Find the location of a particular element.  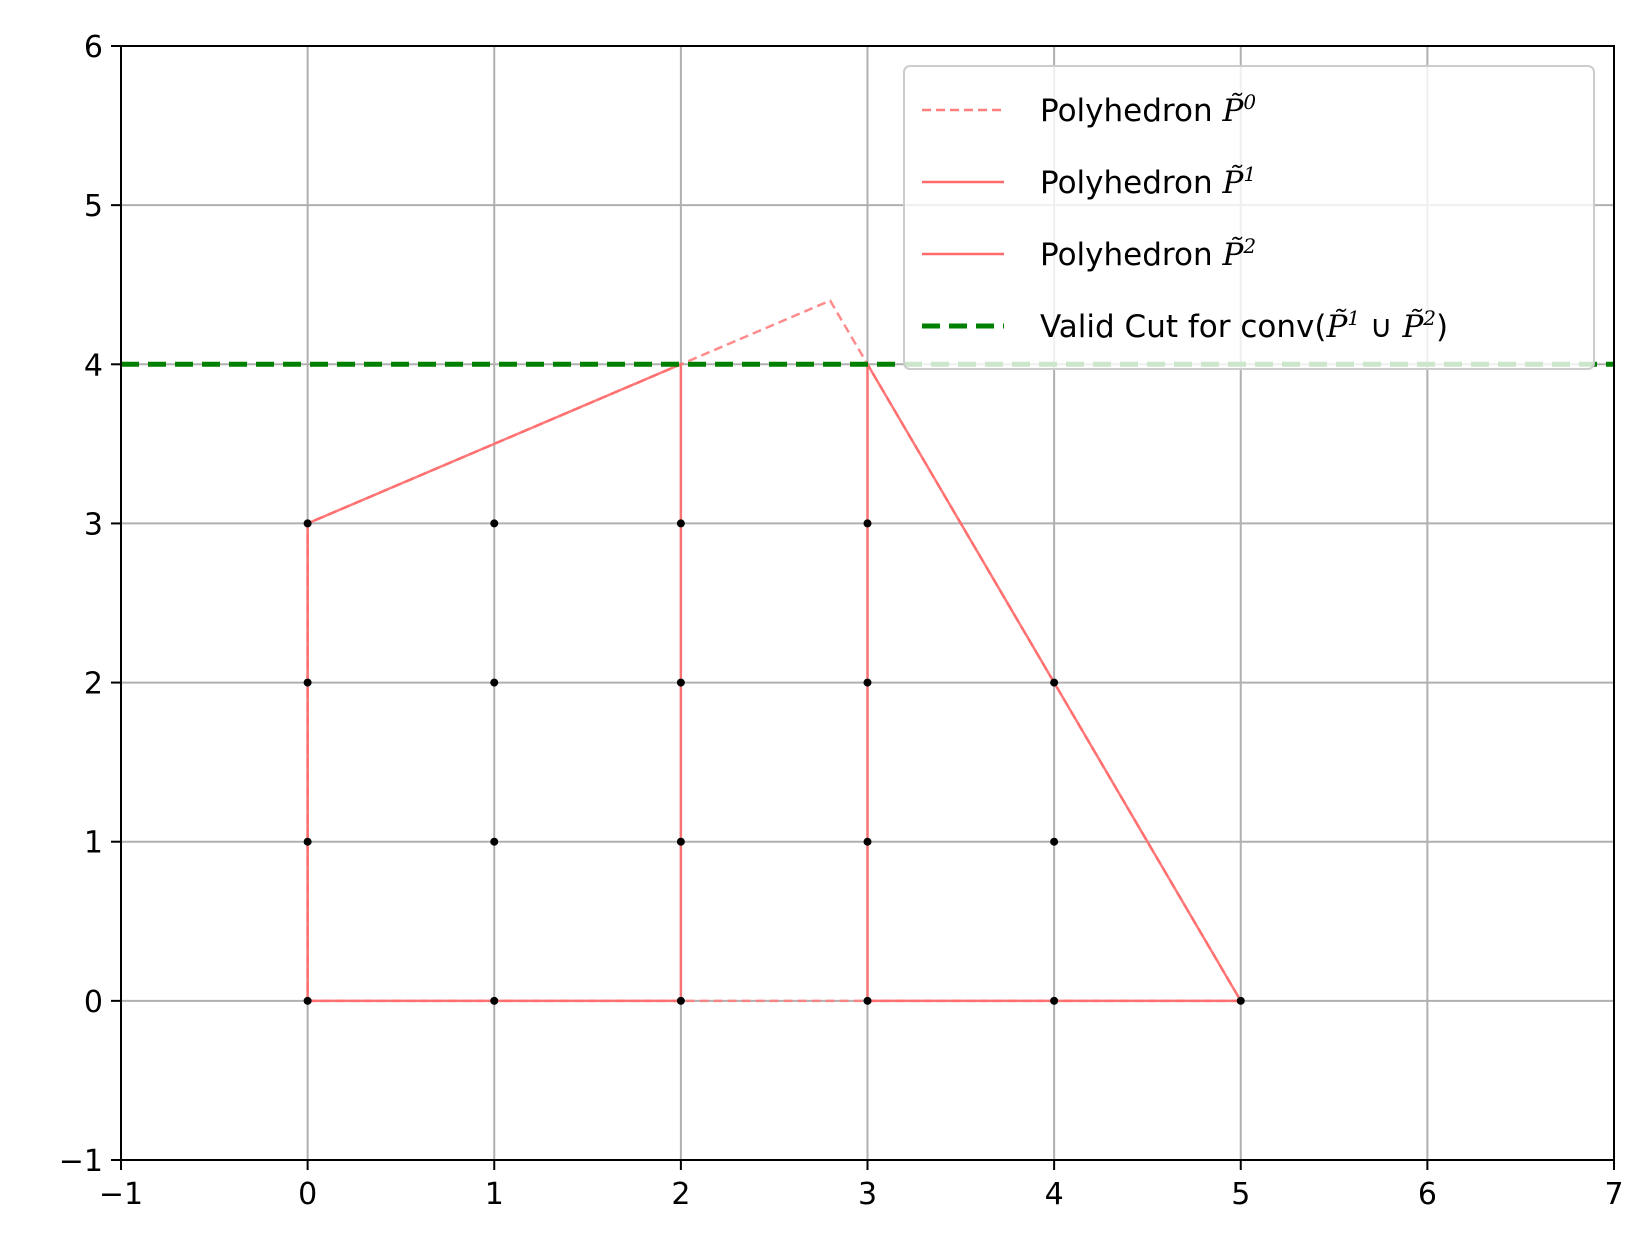

legend-box is located at coordinates (1249, 217).